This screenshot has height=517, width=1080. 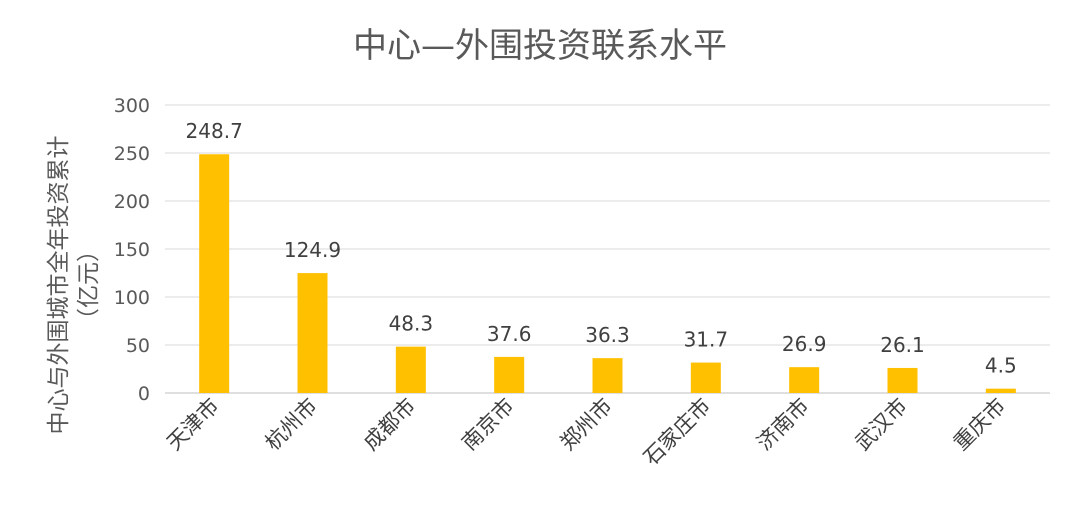 I want to click on y-tick-label: 150, so click(x=132, y=250).